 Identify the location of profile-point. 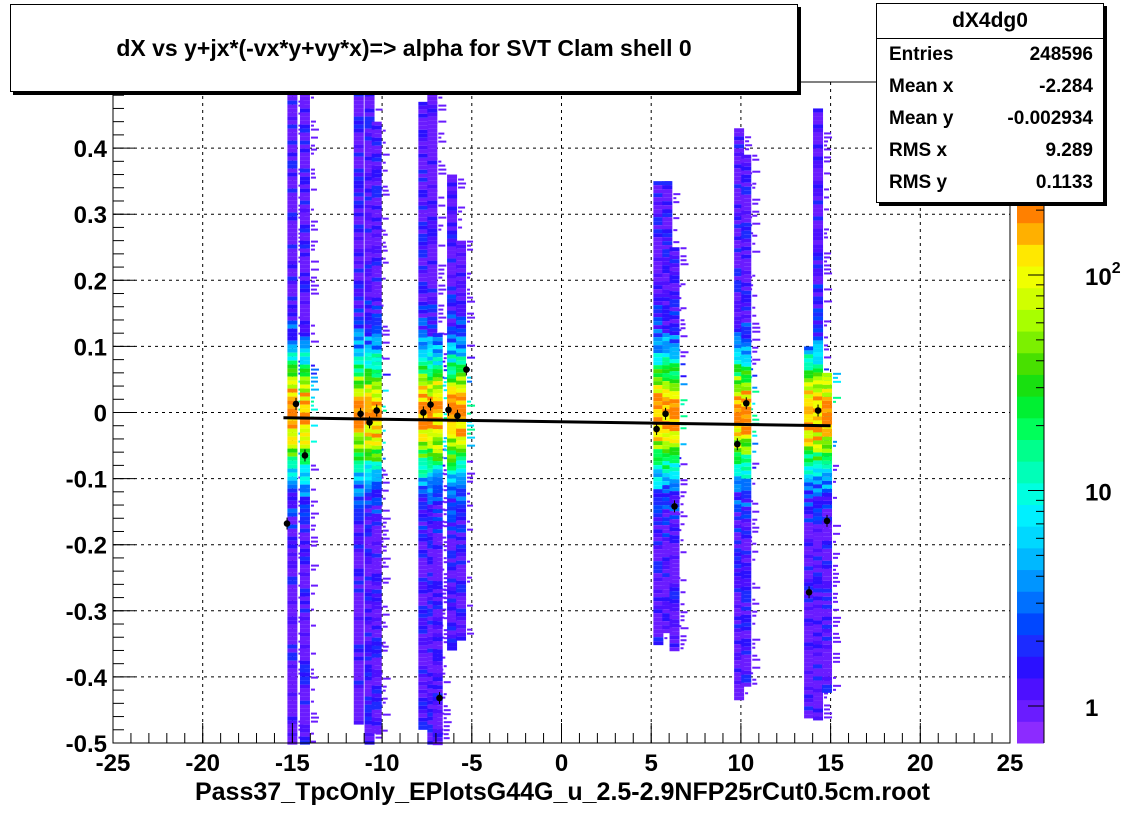
(430, 404).